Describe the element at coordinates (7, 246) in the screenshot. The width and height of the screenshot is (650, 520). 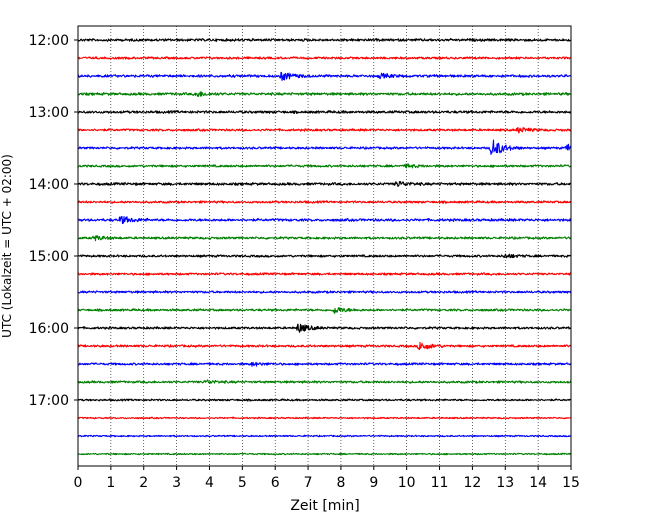
I see `y-axis-label: UTC (Lokalzeit = UTC + 02:00)` at that location.